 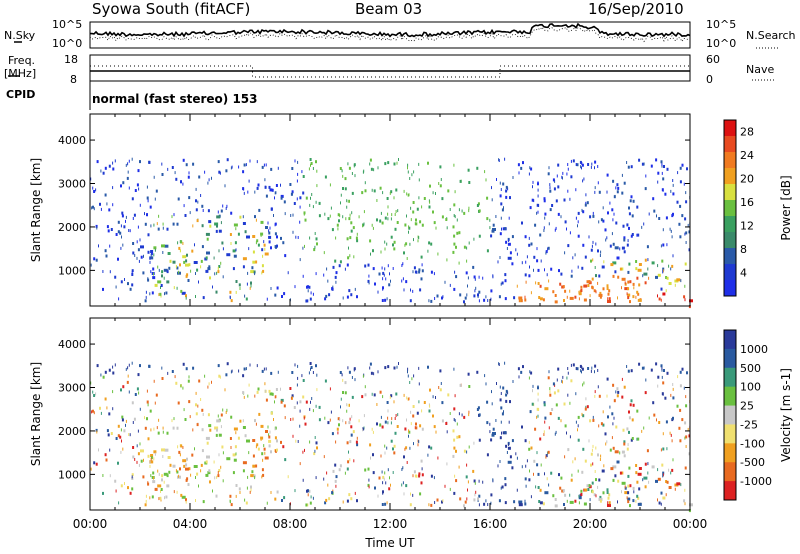 I want to click on x-axis-label: Time UT, so click(x=389, y=543).